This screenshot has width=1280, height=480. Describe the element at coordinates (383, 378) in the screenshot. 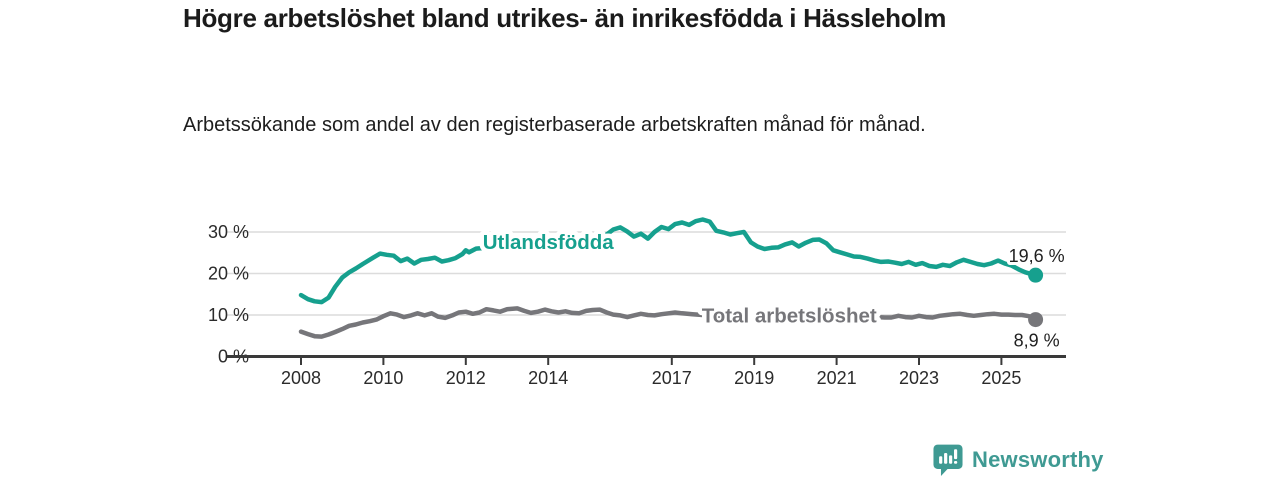

I see `x-tick-label: 2010` at that location.